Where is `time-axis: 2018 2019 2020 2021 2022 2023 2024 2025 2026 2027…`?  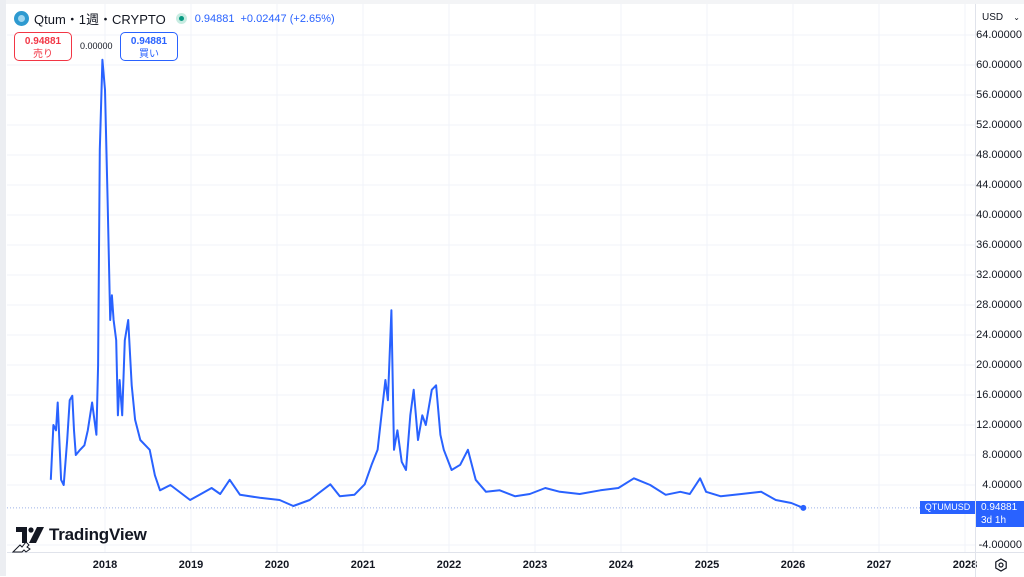
time-axis: 2018 2019 2020 2021 2022 2023 2024 2025 2026 2027… is located at coordinates (492, 564).